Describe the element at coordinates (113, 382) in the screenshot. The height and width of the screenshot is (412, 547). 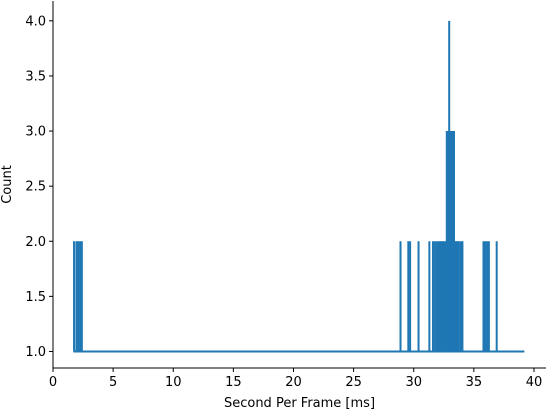
I see `x-tick-label: 5` at that location.